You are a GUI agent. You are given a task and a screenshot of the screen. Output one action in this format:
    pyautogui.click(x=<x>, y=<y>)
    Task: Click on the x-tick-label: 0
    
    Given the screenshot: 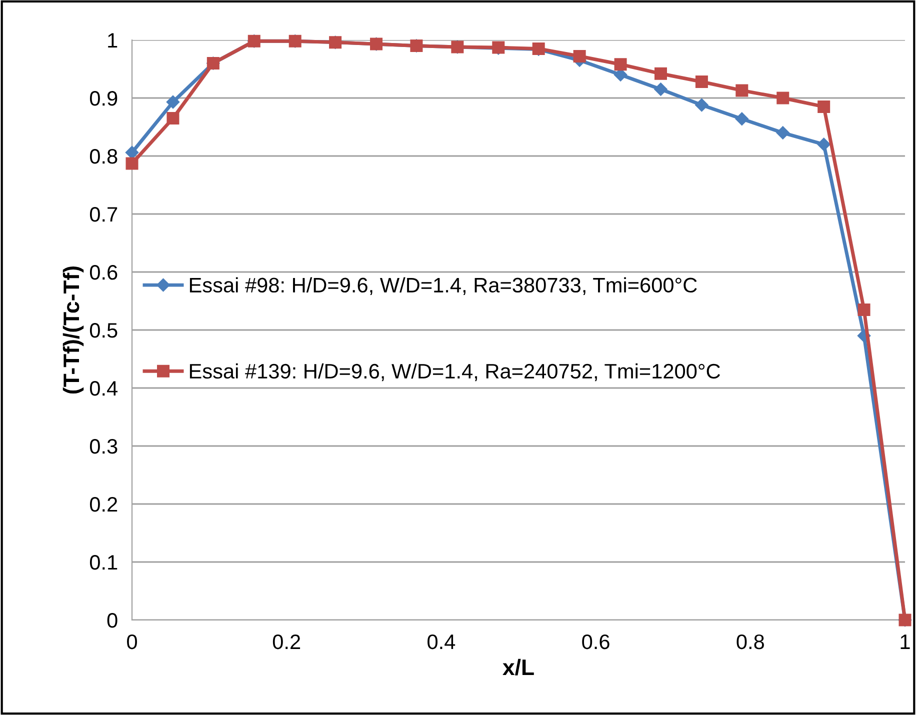 What is the action you would take?
    pyautogui.click(x=132, y=642)
    